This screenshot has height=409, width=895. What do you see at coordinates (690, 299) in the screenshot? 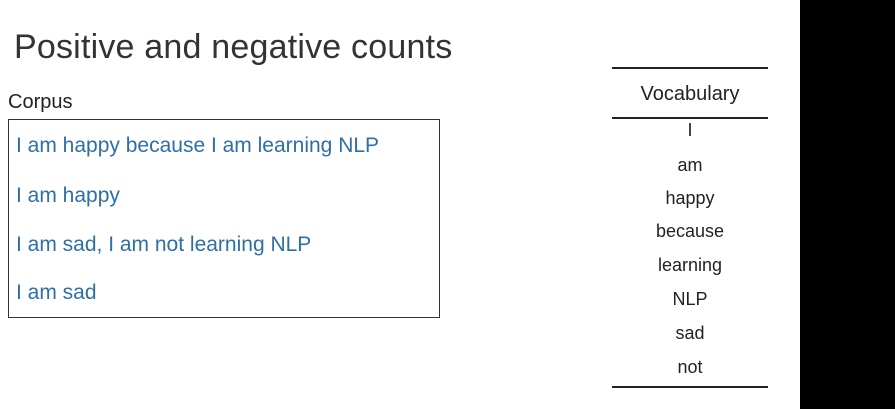
I see `vocabulary-word: NLP` at bounding box center [690, 299].